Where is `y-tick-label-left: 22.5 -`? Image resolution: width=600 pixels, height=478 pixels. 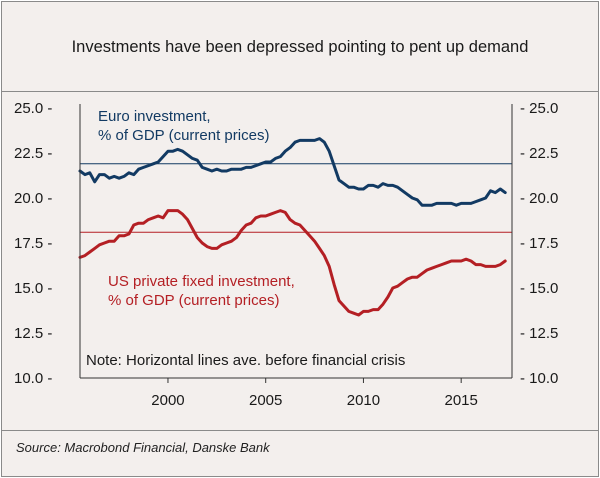
y-tick-label-left: 22.5 - is located at coordinates (33, 153).